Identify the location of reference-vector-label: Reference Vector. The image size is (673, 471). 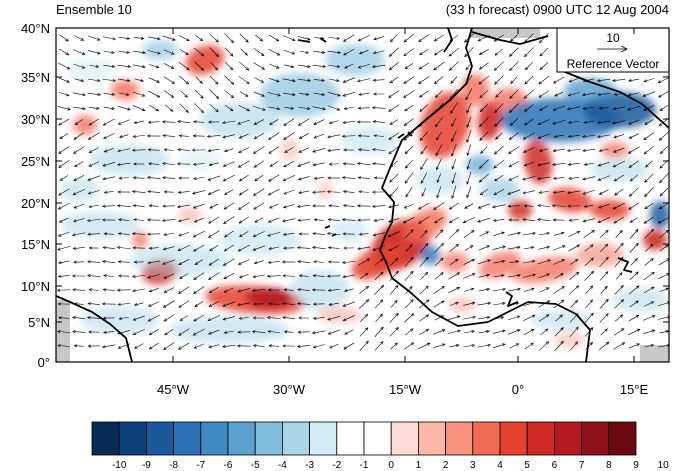
(613, 64).